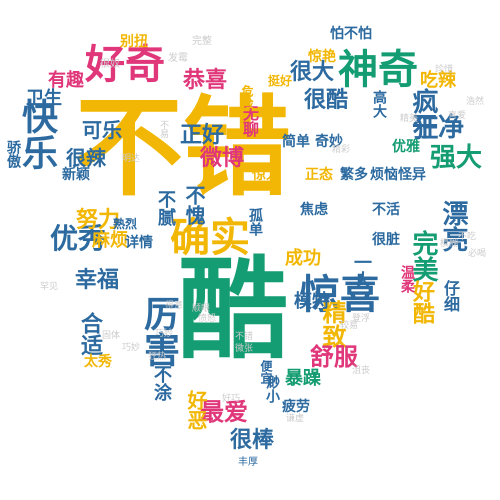 The image size is (500, 500). I want to click on word-40: 好酷, so click(421, 302).